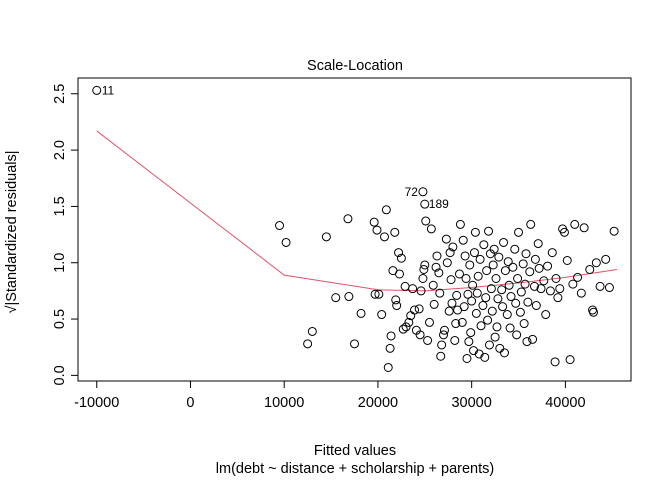  What do you see at coordinates (355, 66) in the screenshot?
I see `chart-title: Scale-Location` at bounding box center [355, 66].